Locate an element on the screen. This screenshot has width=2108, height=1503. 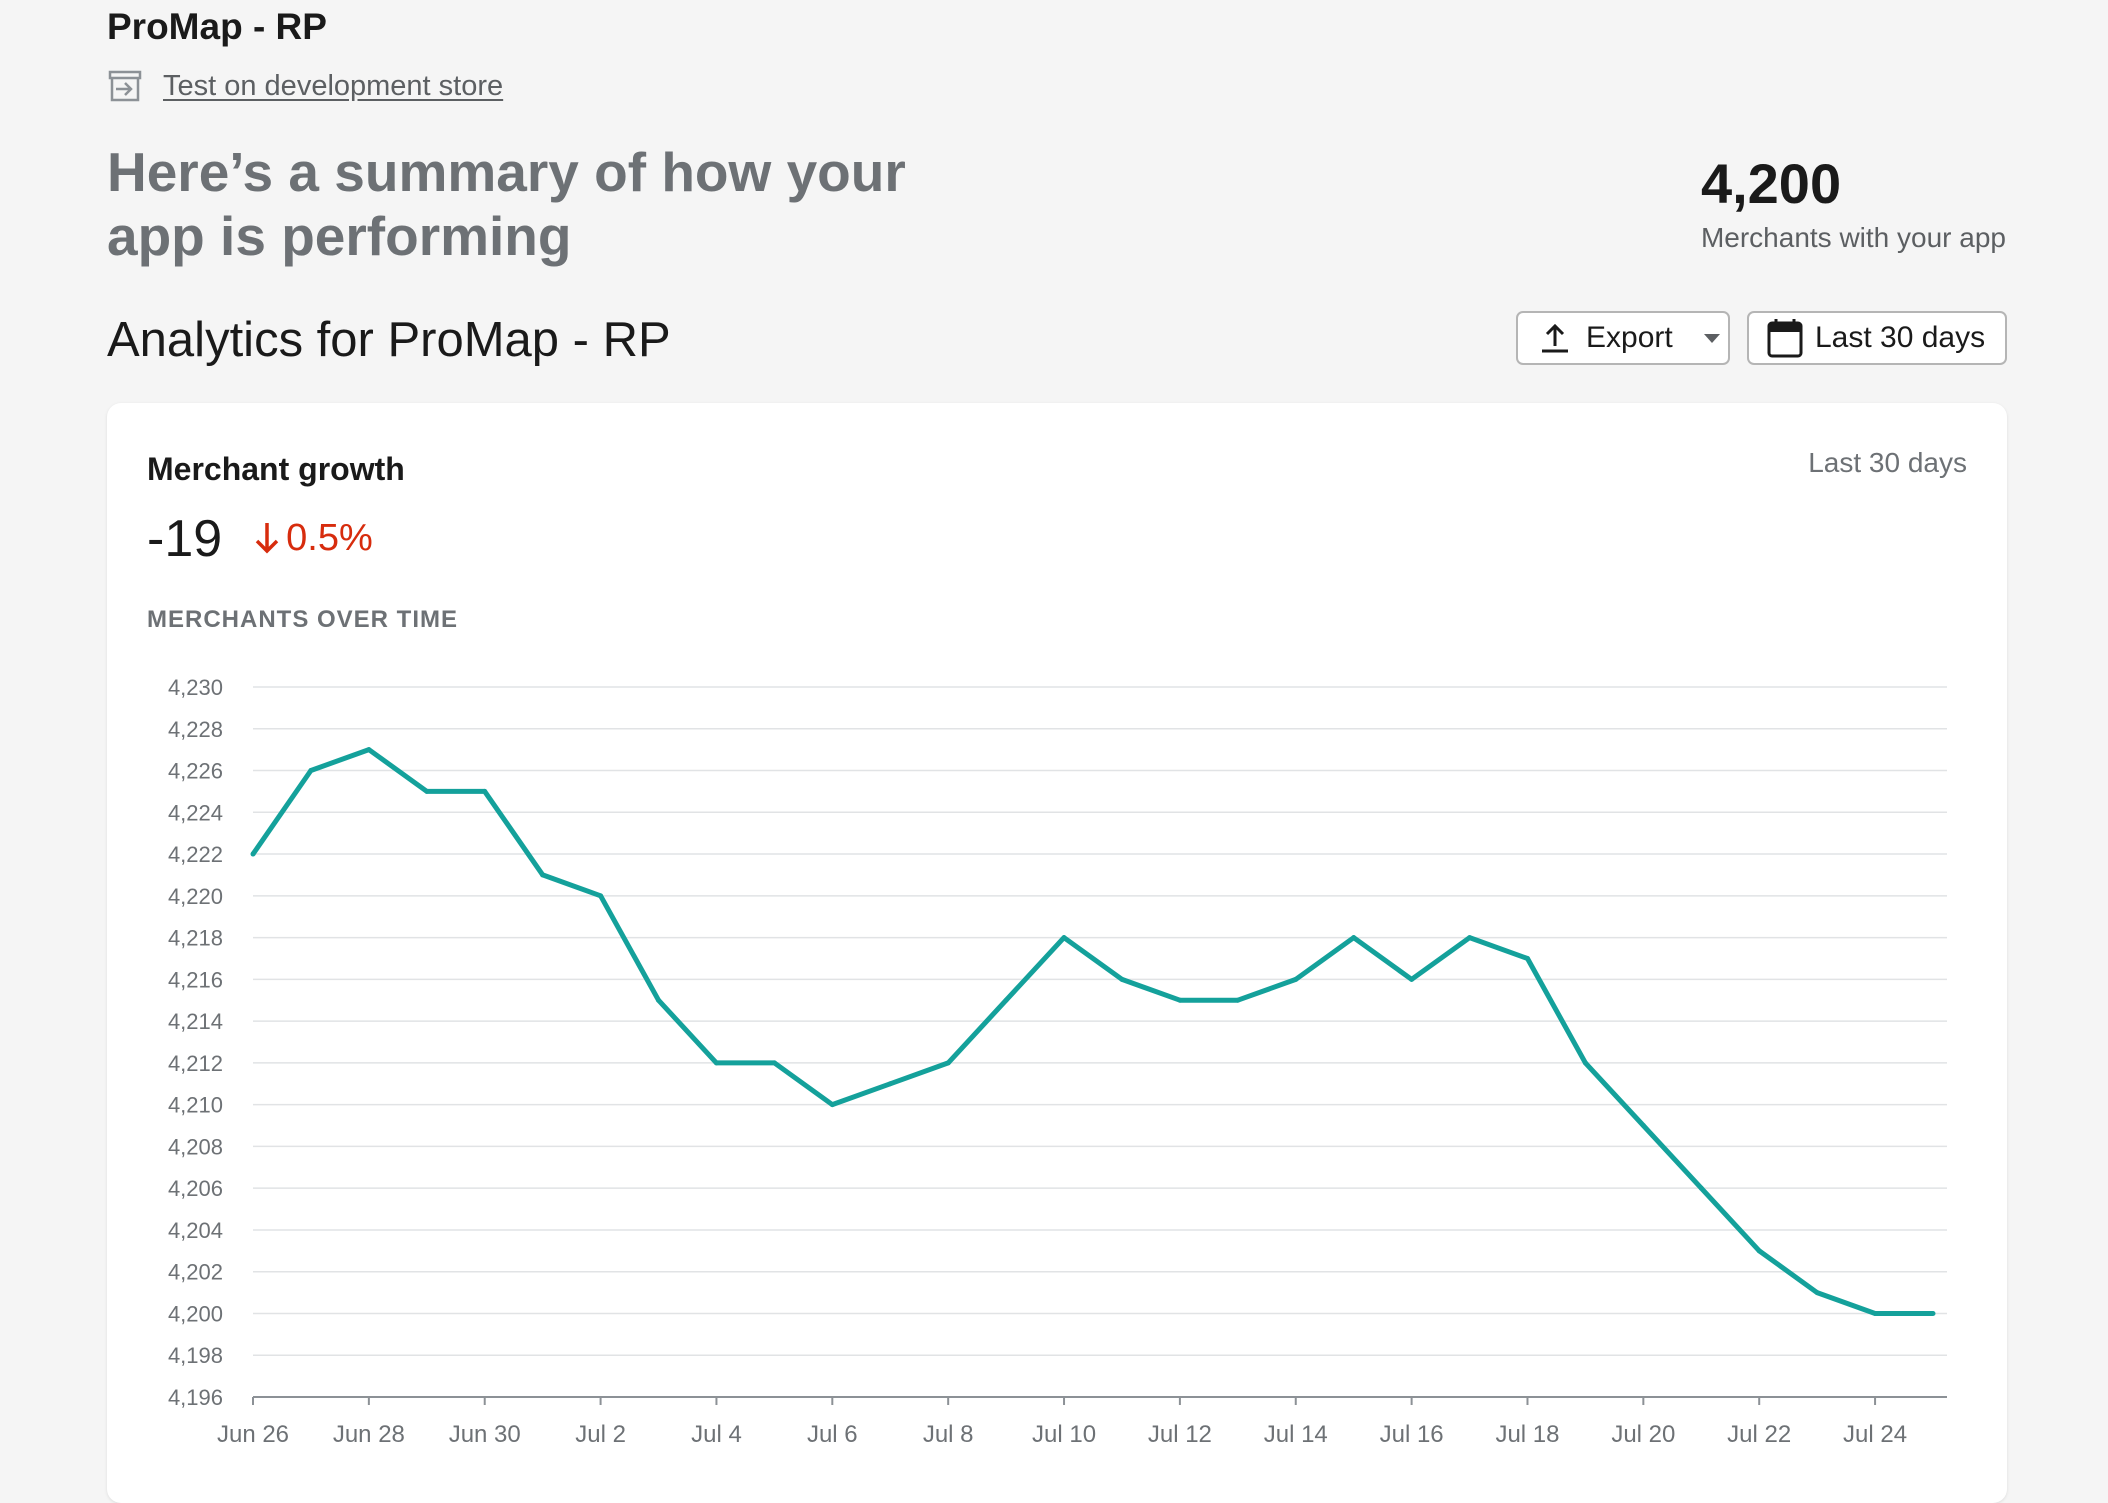
chart-label: MERCHANTS OVER TIME is located at coordinates (303, 619).